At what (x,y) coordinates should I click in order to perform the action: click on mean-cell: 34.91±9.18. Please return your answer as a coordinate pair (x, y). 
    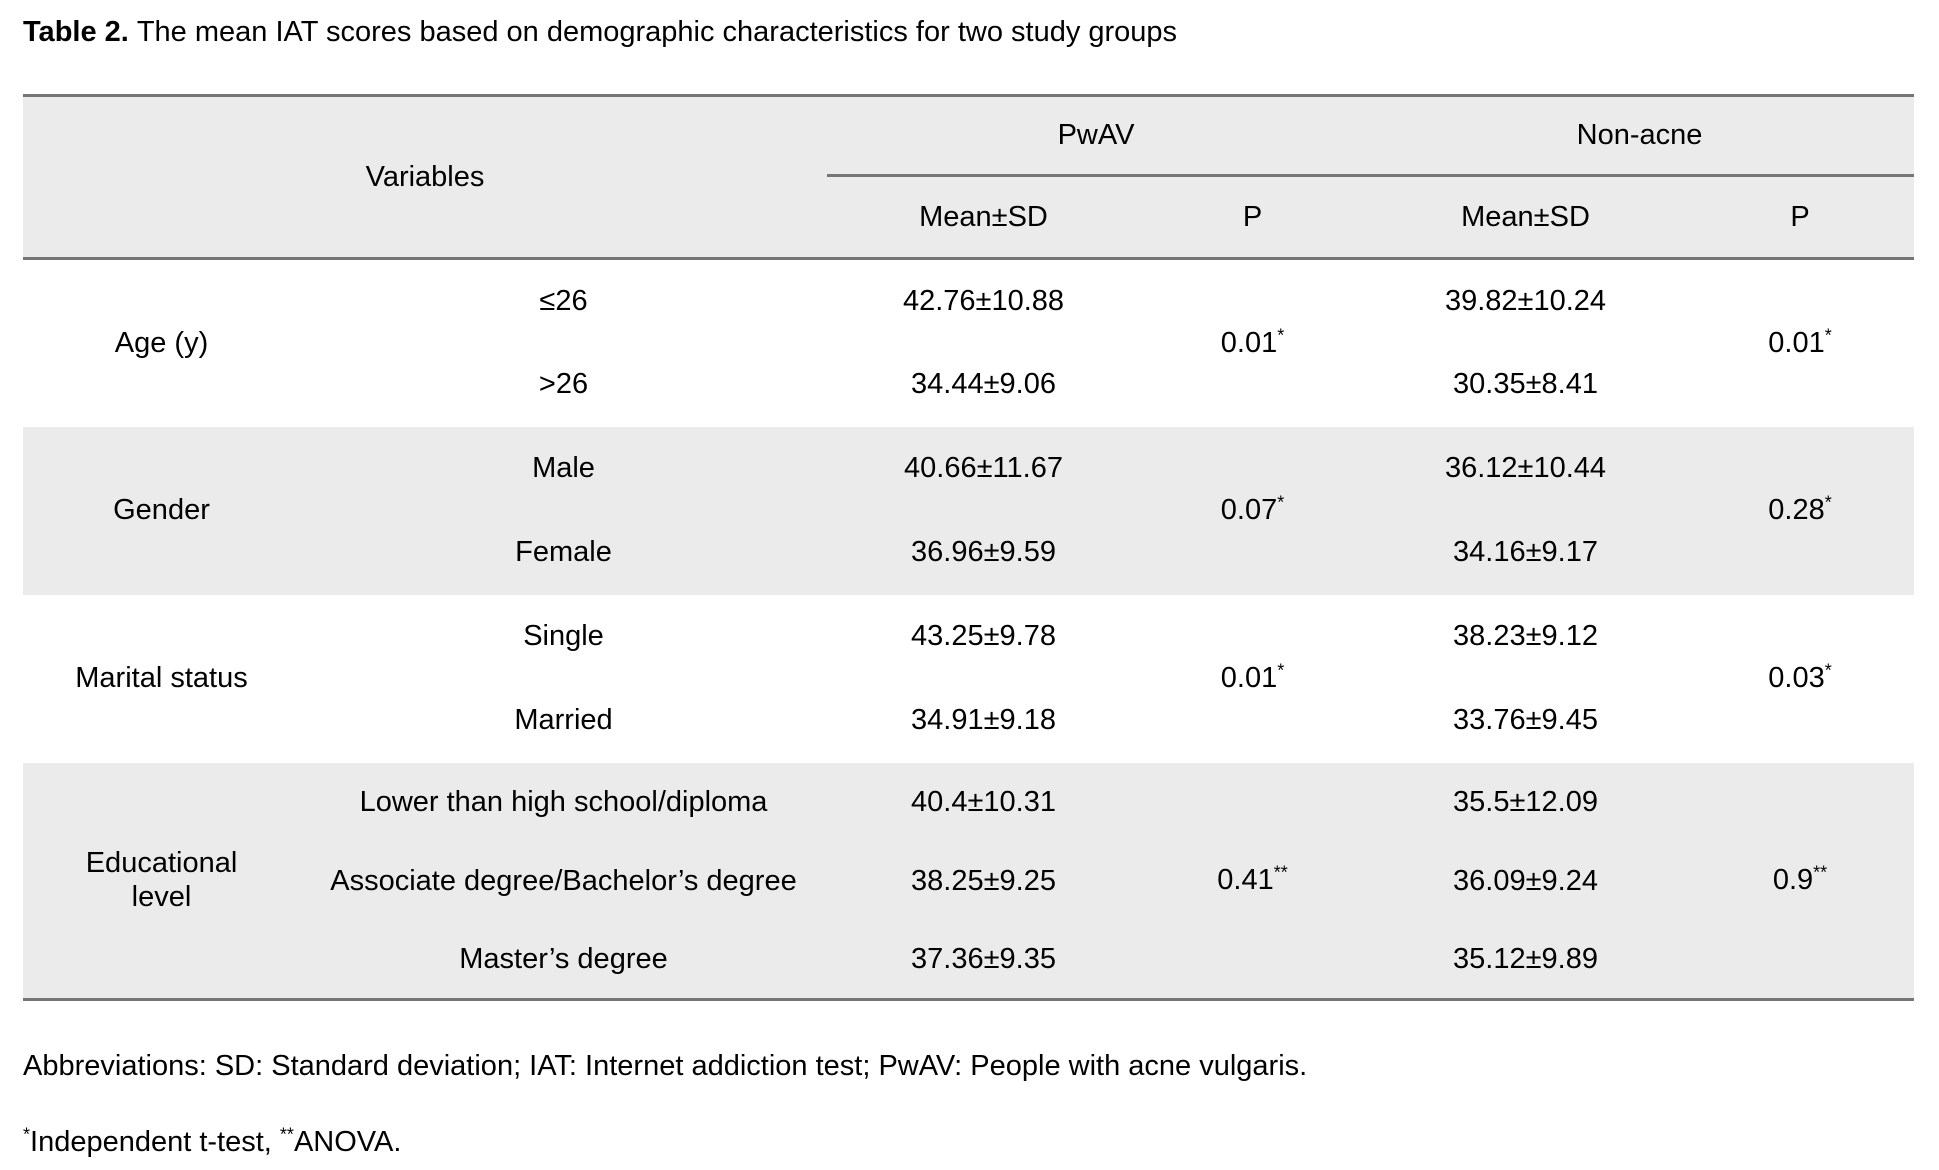
    Looking at the image, I should click on (983, 720).